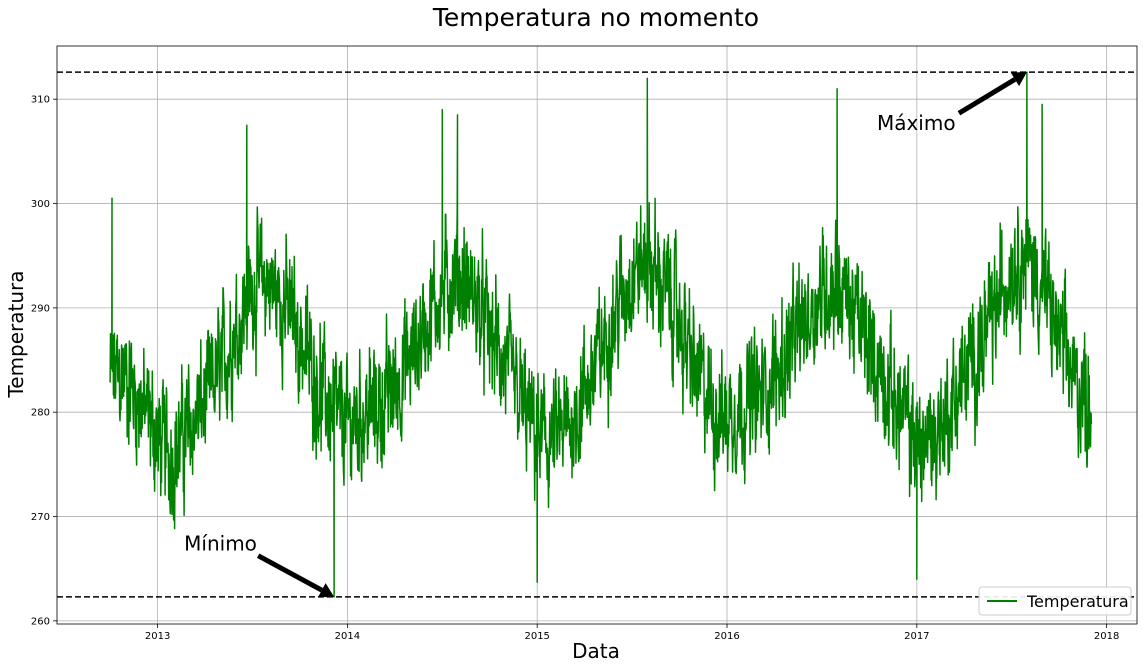 This screenshot has width=1143, height=669. What do you see at coordinates (916, 123) in the screenshot?
I see `annotation-max-label: Máximo` at bounding box center [916, 123].